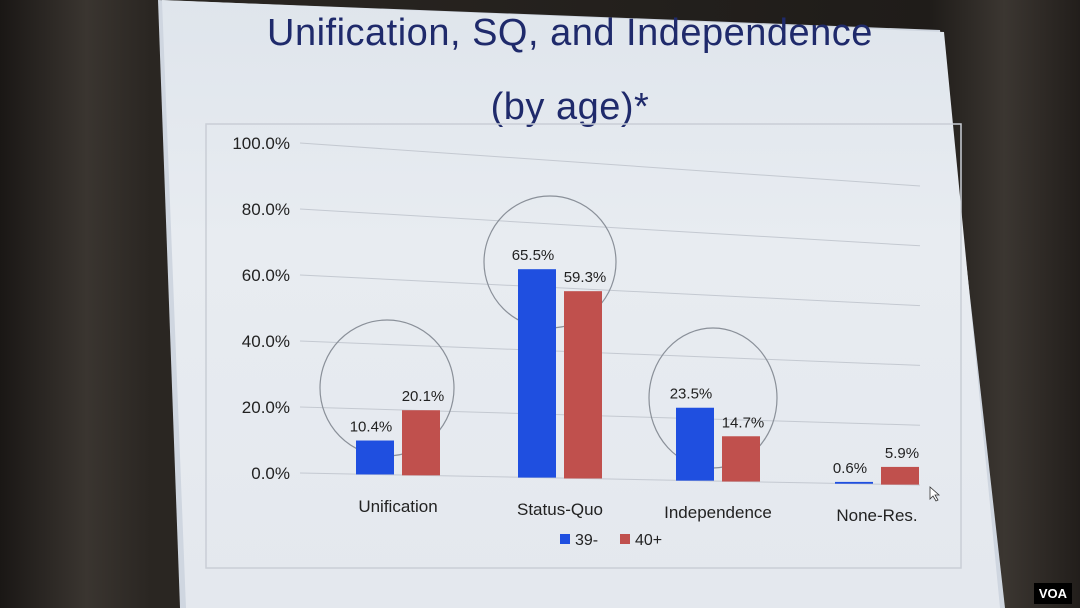  I want to click on legend-label: 40+, so click(648, 540).